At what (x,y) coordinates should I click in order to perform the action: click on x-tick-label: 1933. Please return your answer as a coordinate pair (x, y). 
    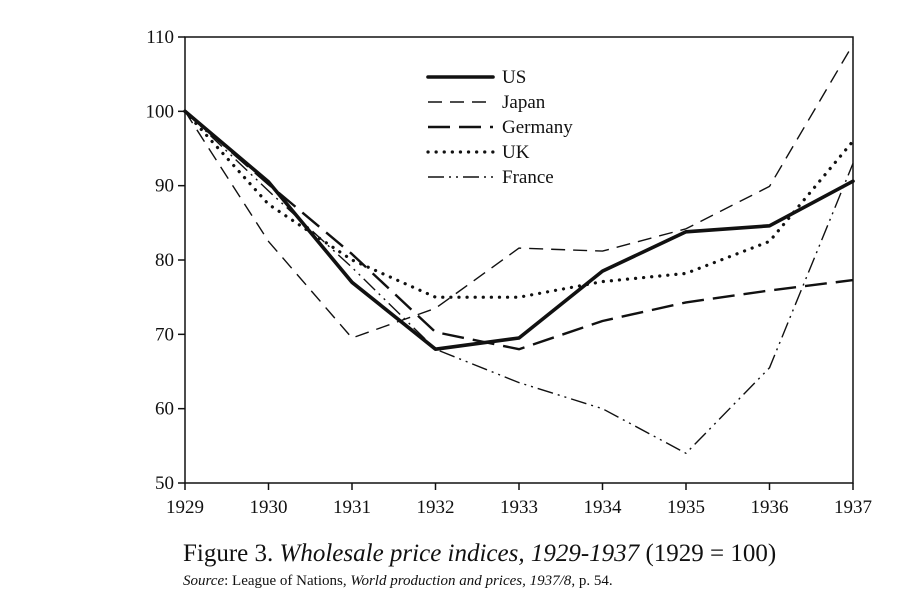
    Looking at the image, I should click on (519, 507).